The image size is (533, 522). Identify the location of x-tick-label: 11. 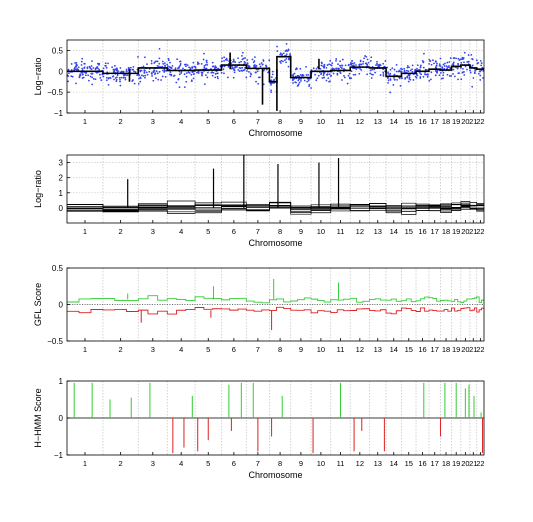
(341, 463).